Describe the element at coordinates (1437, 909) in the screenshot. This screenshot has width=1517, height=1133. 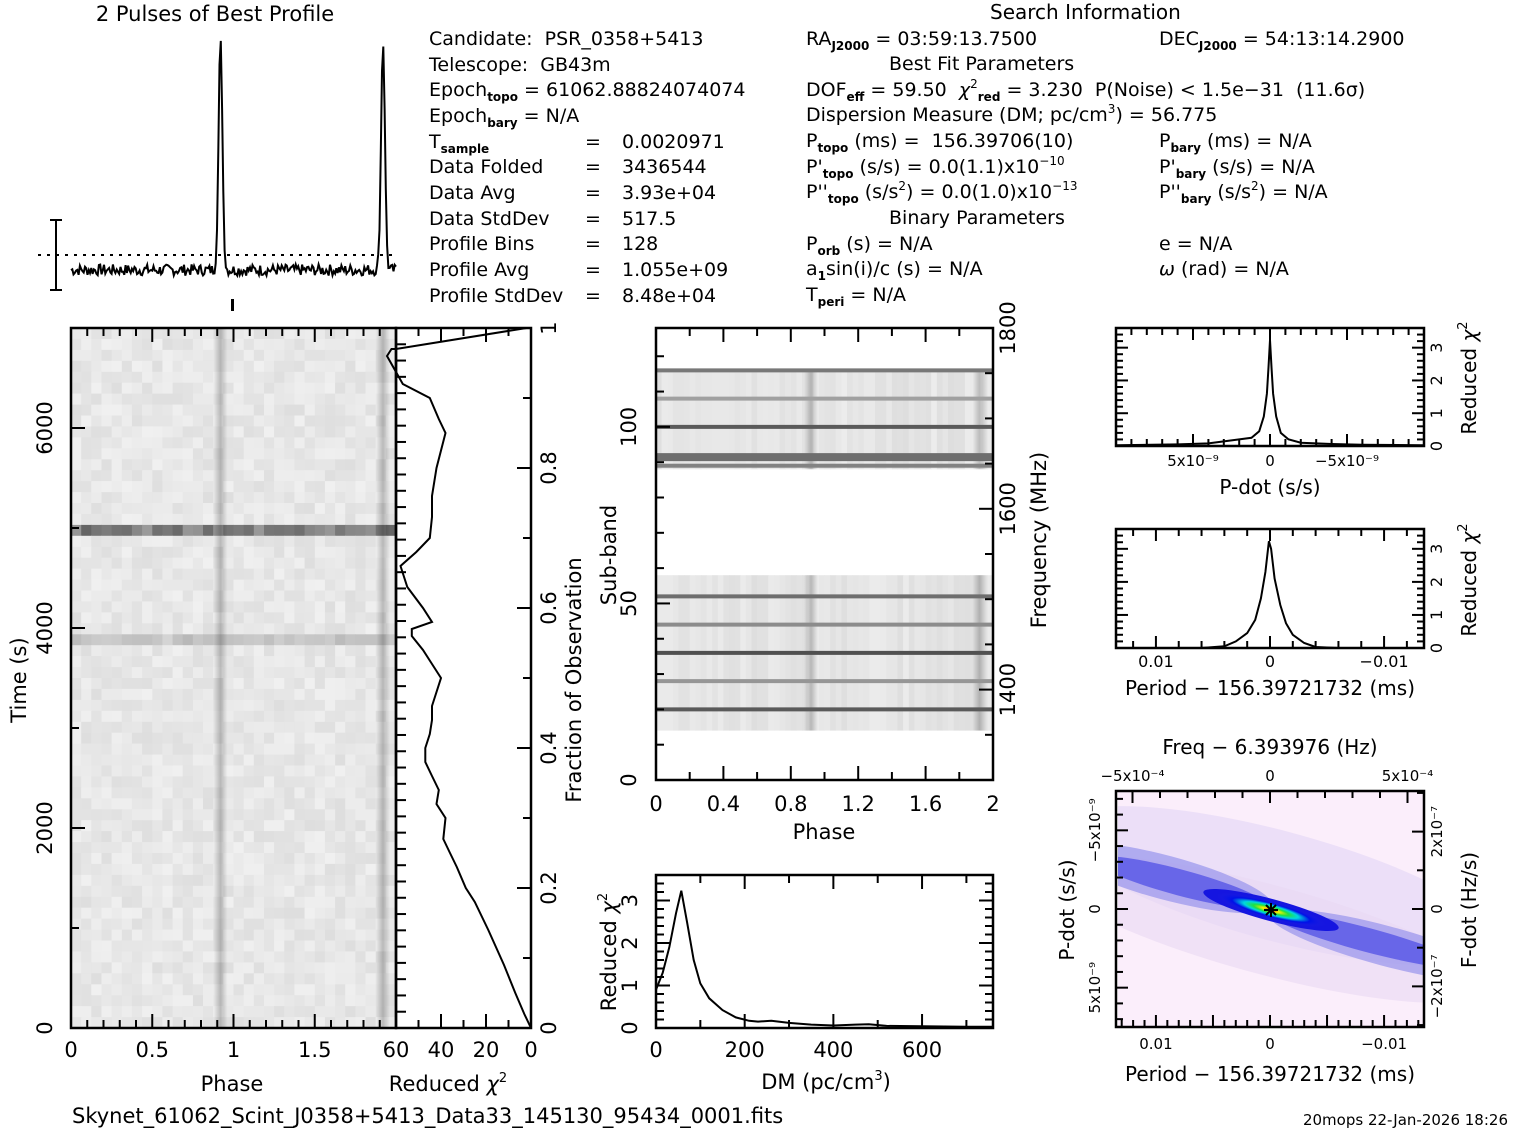
I see `tick-label: 0` at that location.